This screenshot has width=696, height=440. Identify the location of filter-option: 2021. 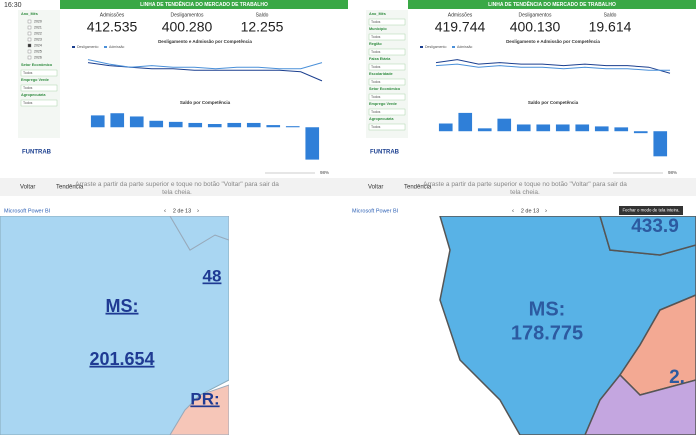
(38, 27).